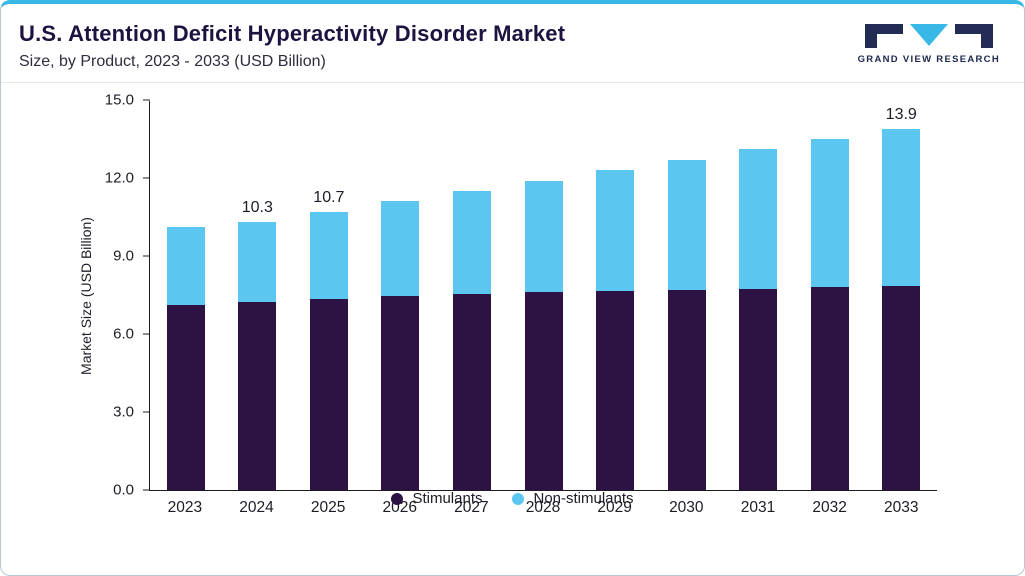  I want to click on header-divider, so click(512, 82).